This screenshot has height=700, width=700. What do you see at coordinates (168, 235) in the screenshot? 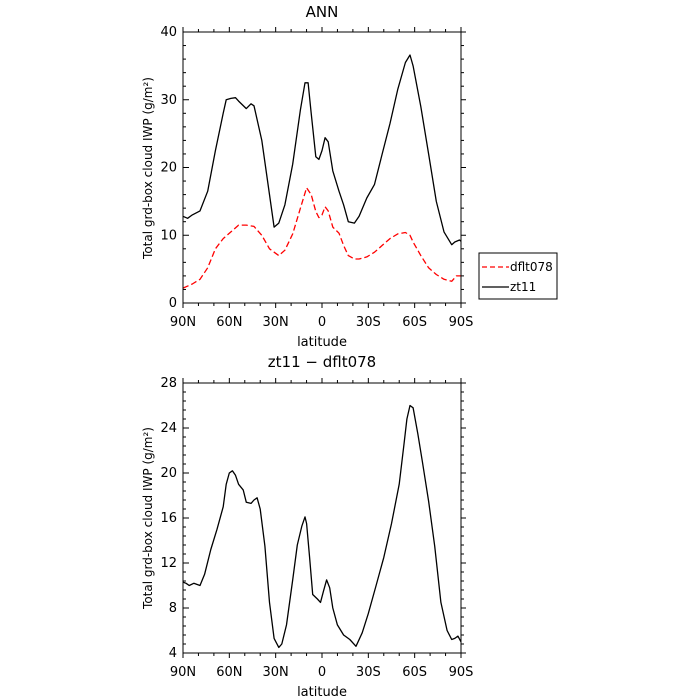
I see `top-chart-y-tick-label: 10` at bounding box center [168, 235].